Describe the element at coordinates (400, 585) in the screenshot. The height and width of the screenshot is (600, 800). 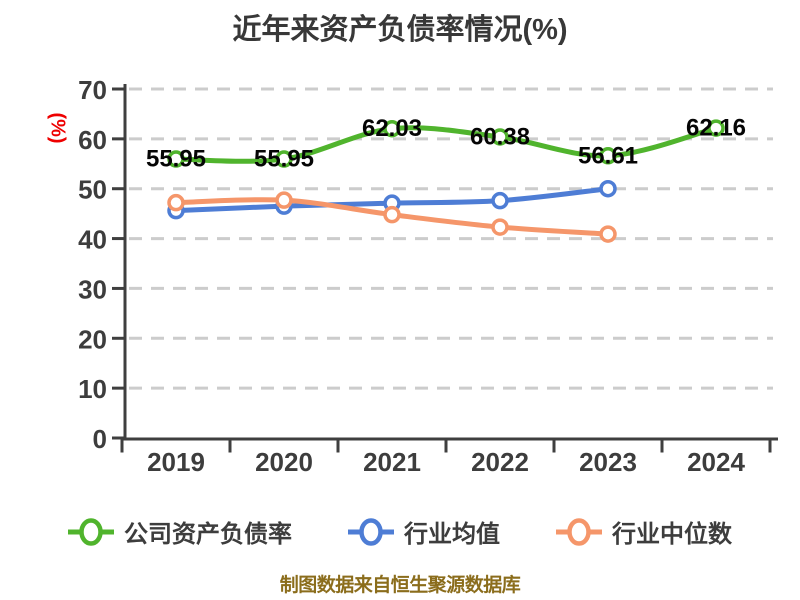
I see `chart-source-note: 制图数据来自恒生聚源数据库` at that location.